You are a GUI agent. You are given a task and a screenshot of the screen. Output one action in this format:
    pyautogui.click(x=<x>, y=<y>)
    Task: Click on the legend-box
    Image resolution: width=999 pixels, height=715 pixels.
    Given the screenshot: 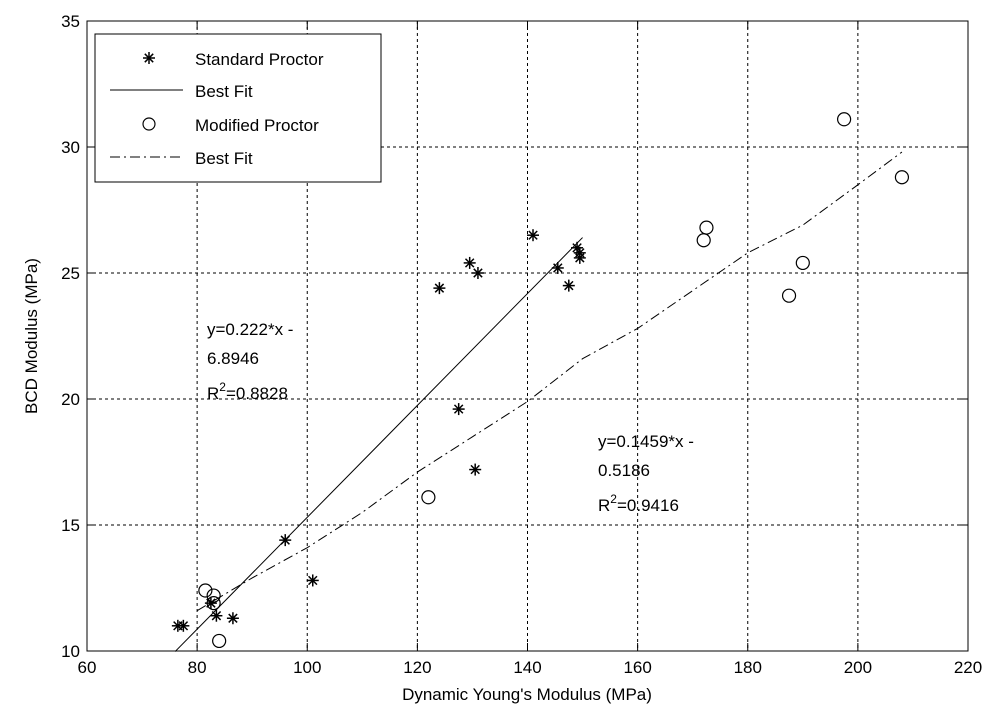 What is the action you would take?
    pyautogui.click(x=238, y=108)
    